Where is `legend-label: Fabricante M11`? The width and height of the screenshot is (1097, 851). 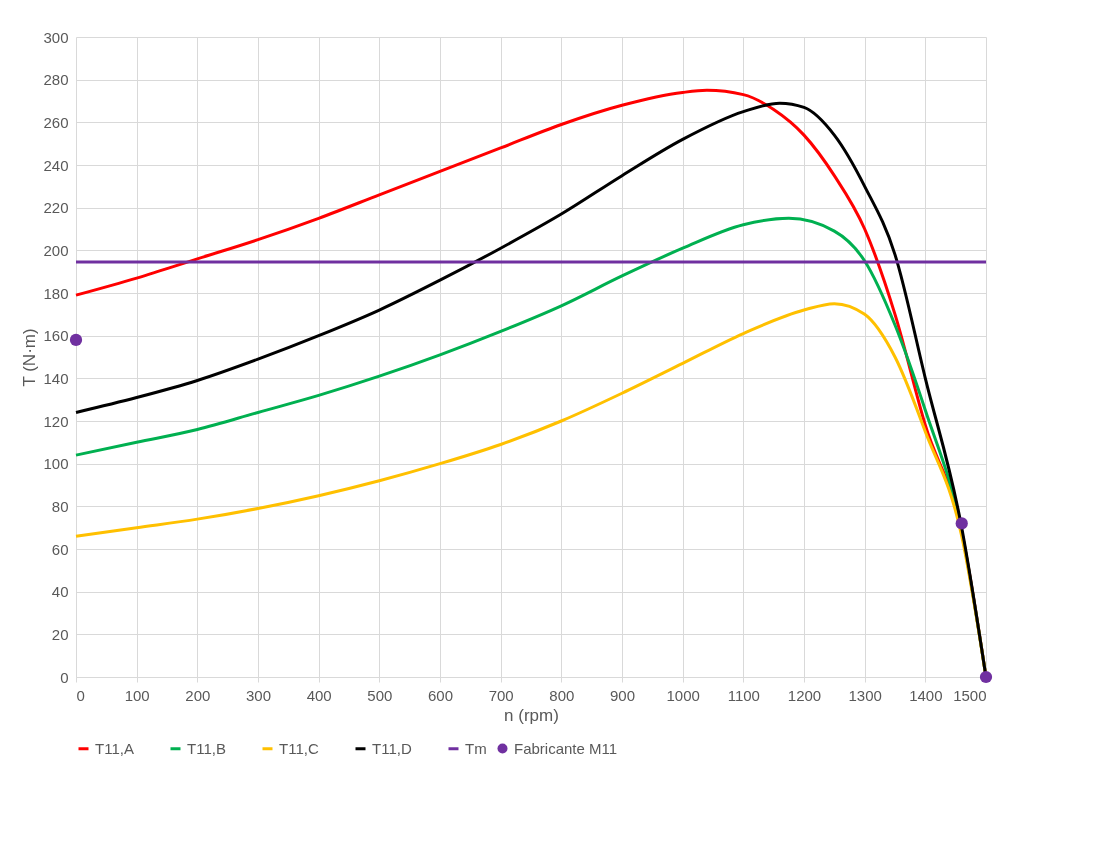 legend-label: Fabricante M11 is located at coordinates (566, 748).